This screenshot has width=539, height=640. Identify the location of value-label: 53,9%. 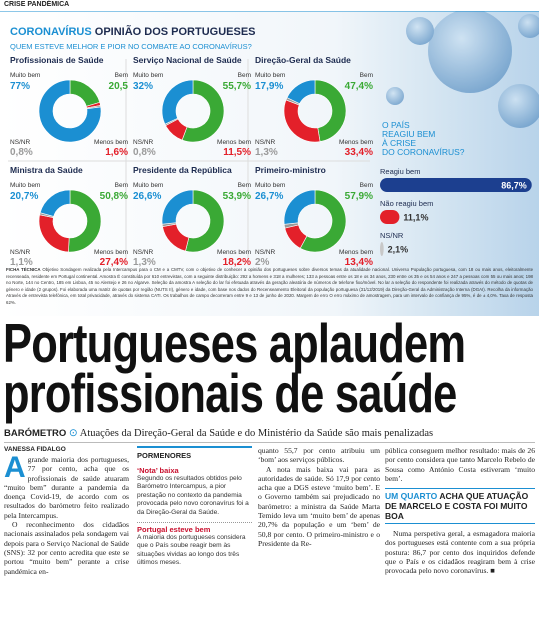
(237, 196).